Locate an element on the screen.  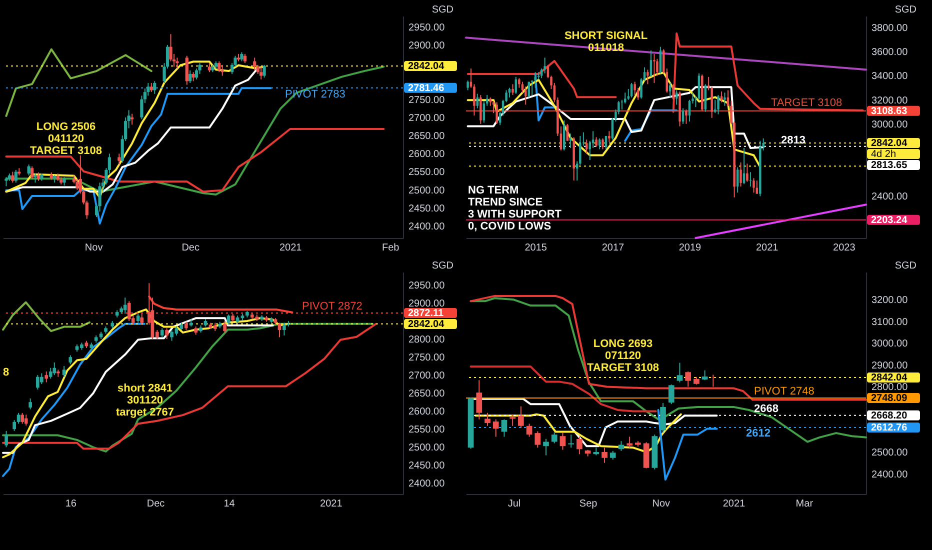
ref-line-label: 2612.76 is located at coordinates (889, 428).